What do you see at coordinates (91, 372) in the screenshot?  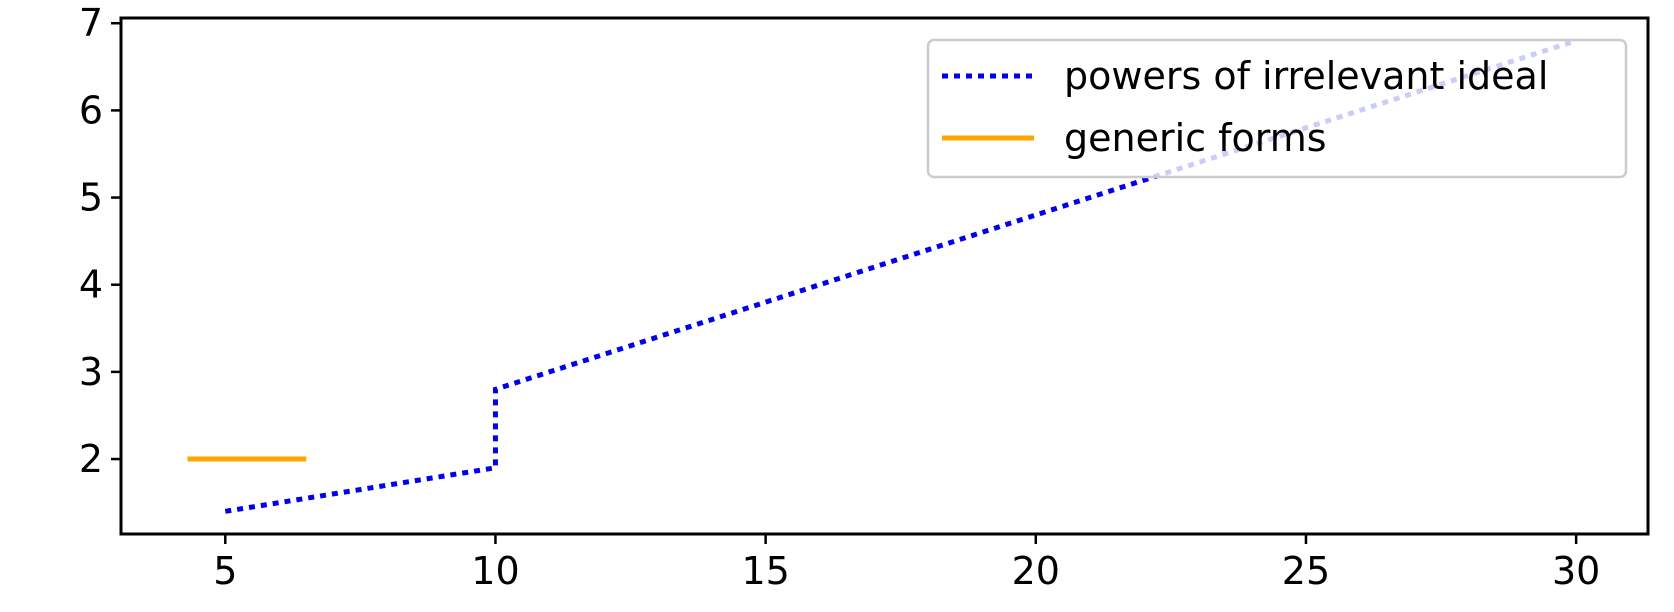 I see `y-tick-label: 3` at bounding box center [91, 372].